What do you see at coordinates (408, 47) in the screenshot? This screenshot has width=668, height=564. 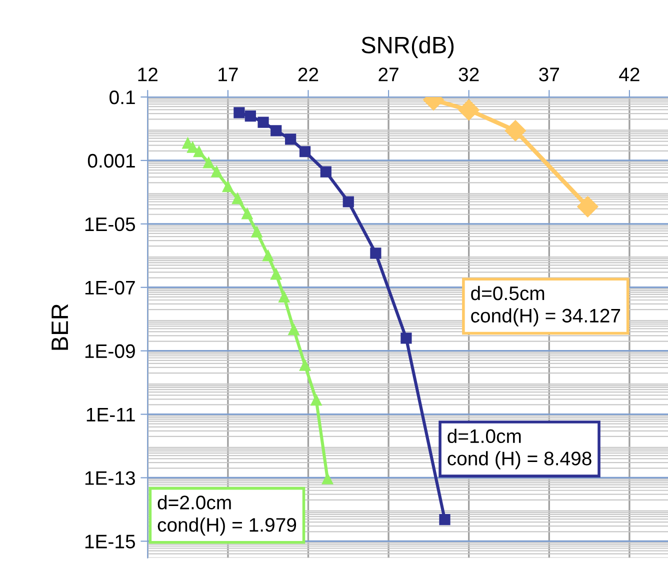 I see `x-axis-title: SNR(dB)` at bounding box center [408, 47].